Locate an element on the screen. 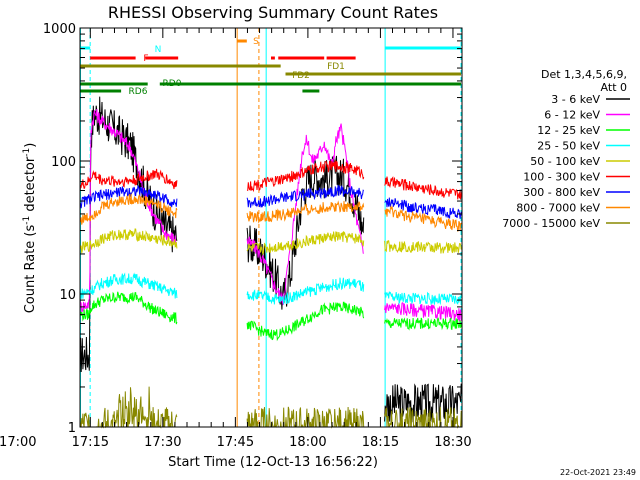 The width and height of the screenshot is (640, 480). legend-label-8: 7000 - 15000 keV is located at coordinates (551, 223).